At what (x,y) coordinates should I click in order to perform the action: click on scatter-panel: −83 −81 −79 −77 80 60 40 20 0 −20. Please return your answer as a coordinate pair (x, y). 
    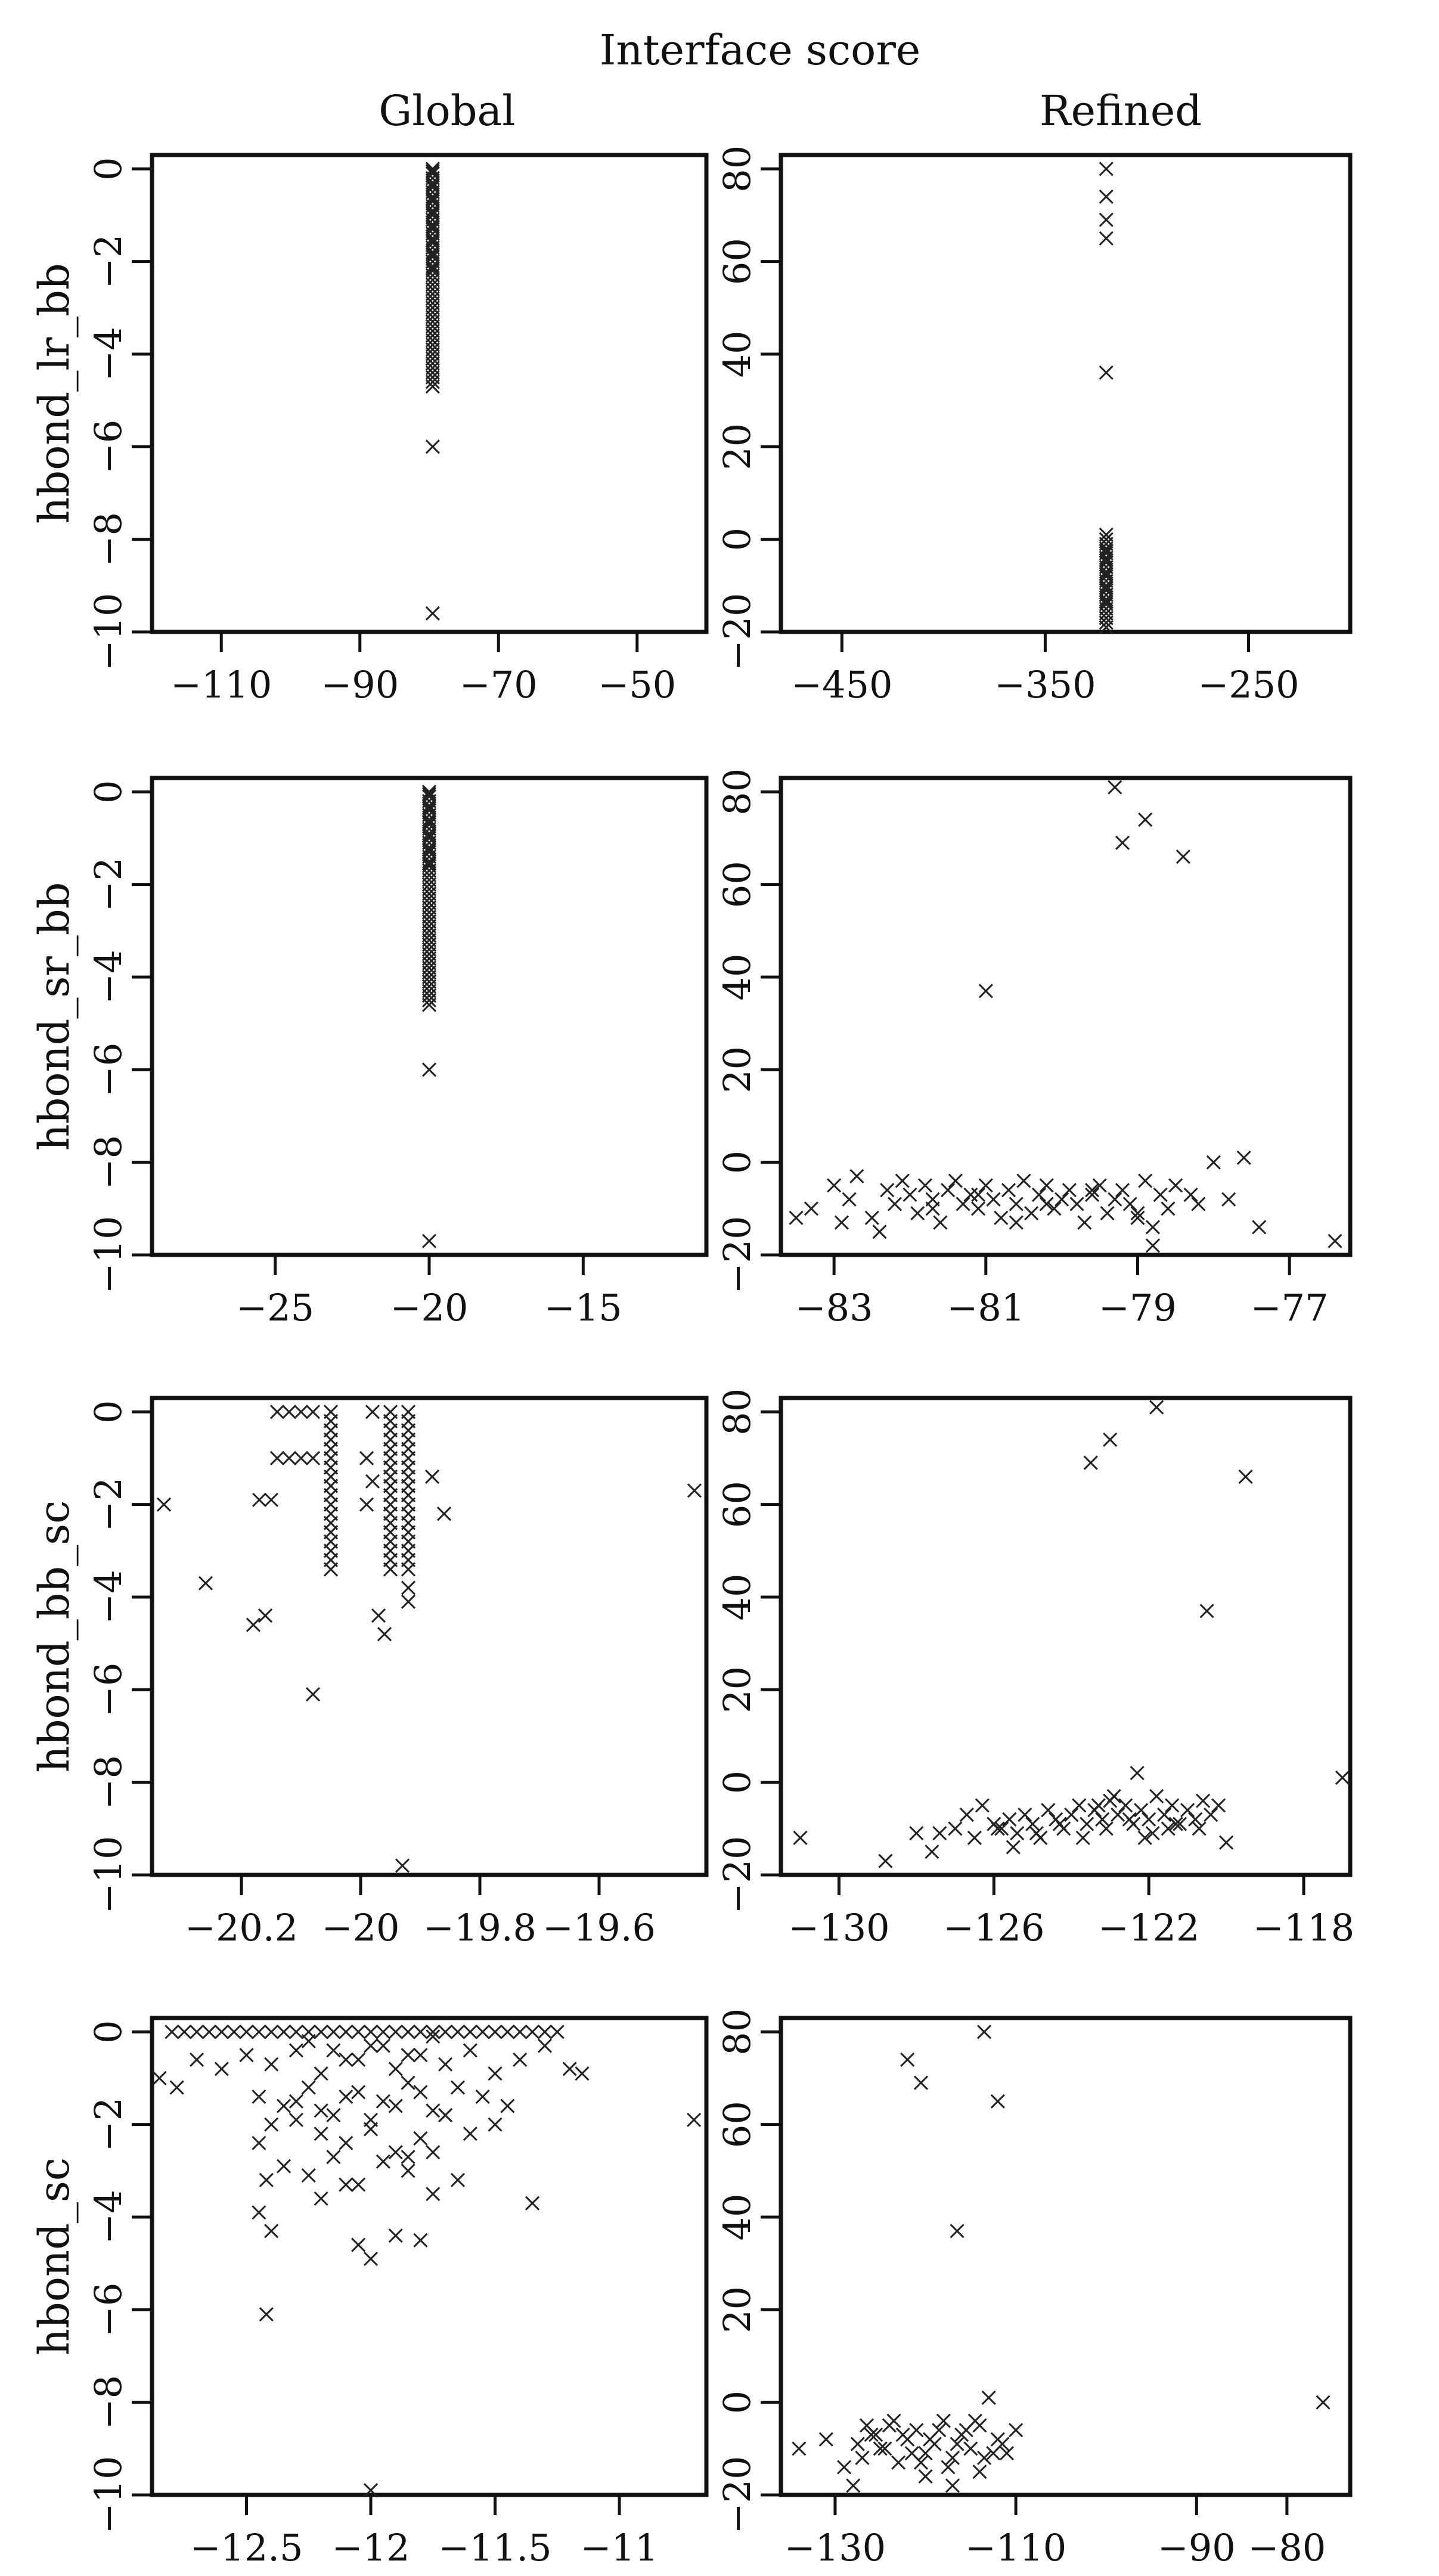
    Looking at the image, I should click on (1034, 1048).